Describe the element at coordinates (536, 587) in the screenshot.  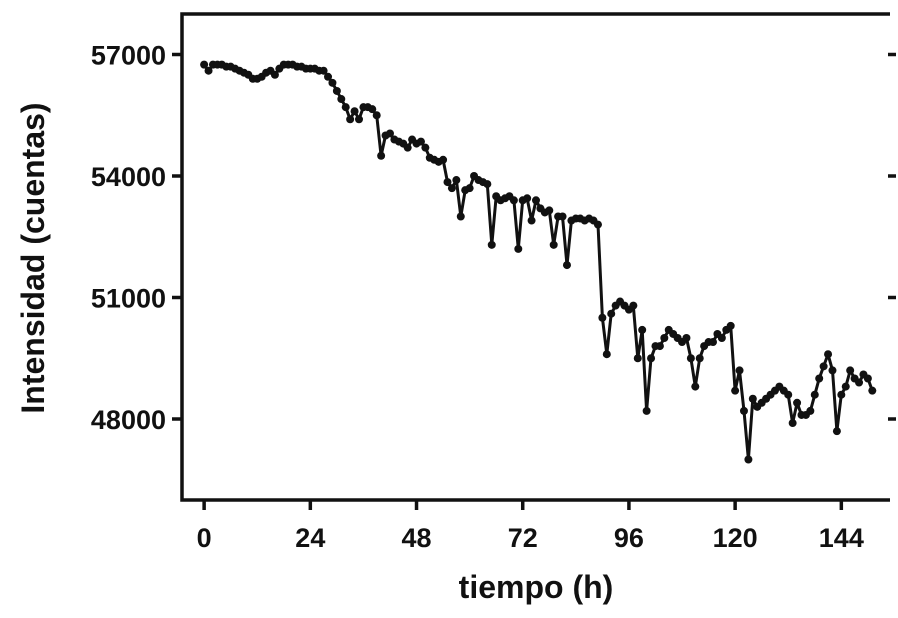
I see `x-axis-title: tiempo (h)` at that location.